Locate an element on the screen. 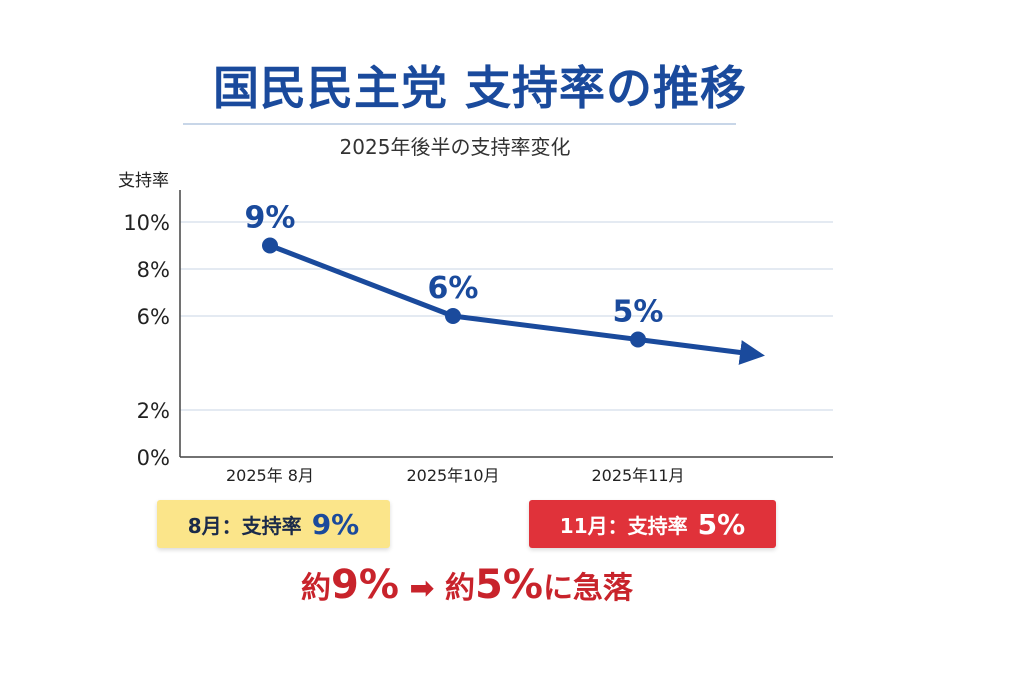  y-tick-label: 8% is located at coordinates (153, 270).